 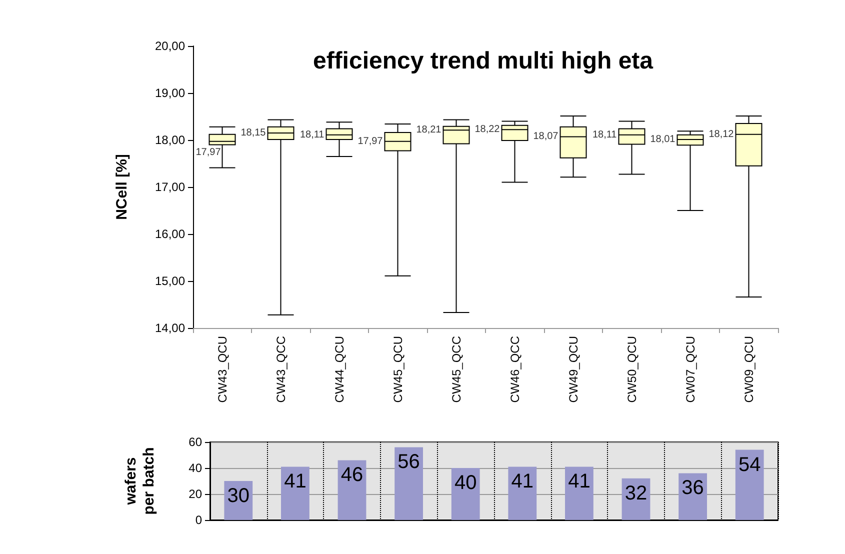 What do you see at coordinates (483, 61) in the screenshot?
I see `chart-title: efficiency trend multi high eta` at bounding box center [483, 61].